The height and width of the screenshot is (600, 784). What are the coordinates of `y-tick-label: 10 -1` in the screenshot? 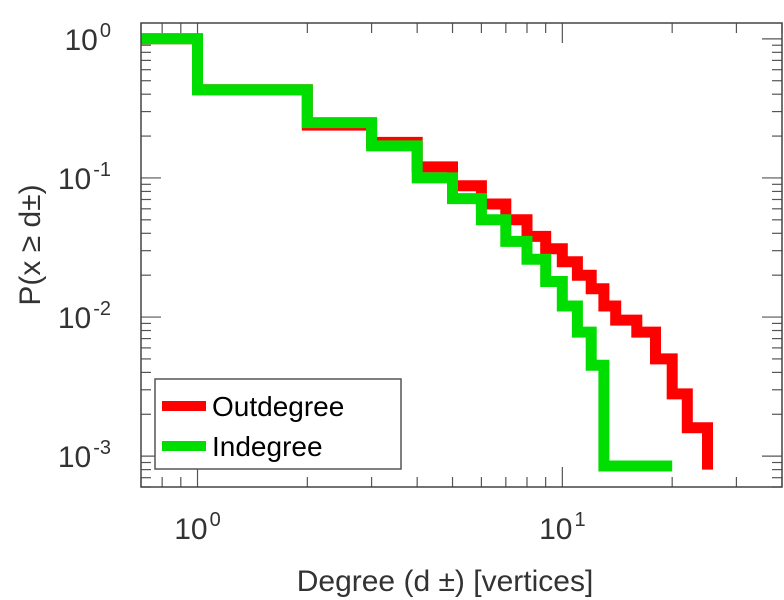 It's located at (84, 177).